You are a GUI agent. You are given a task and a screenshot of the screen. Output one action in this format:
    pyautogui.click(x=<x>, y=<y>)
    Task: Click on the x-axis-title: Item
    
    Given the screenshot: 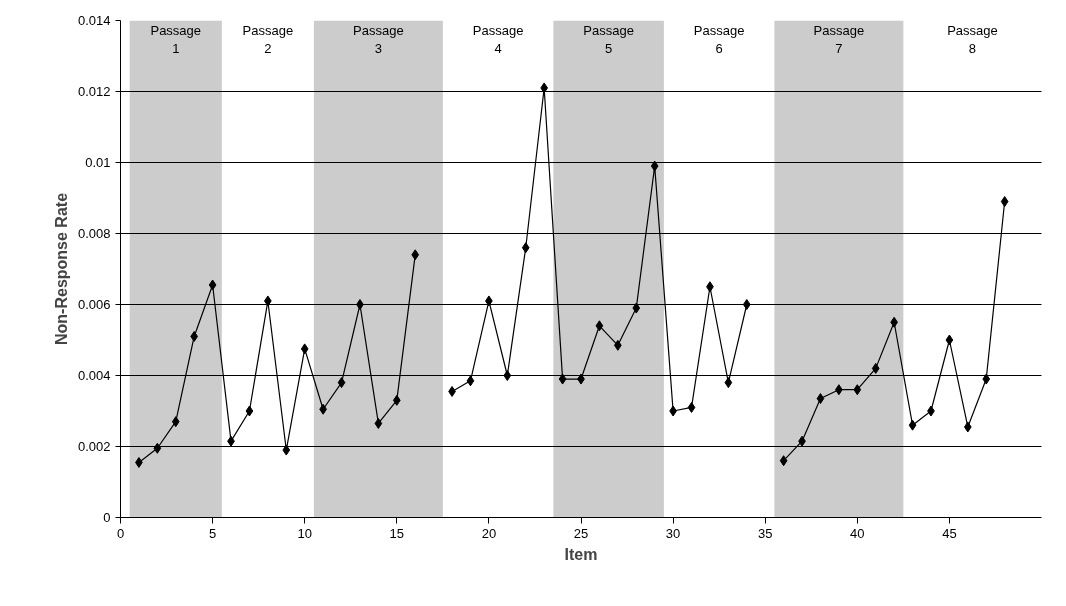 What is the action you would take?
    pyautogui.click(x=581, y=554)
    